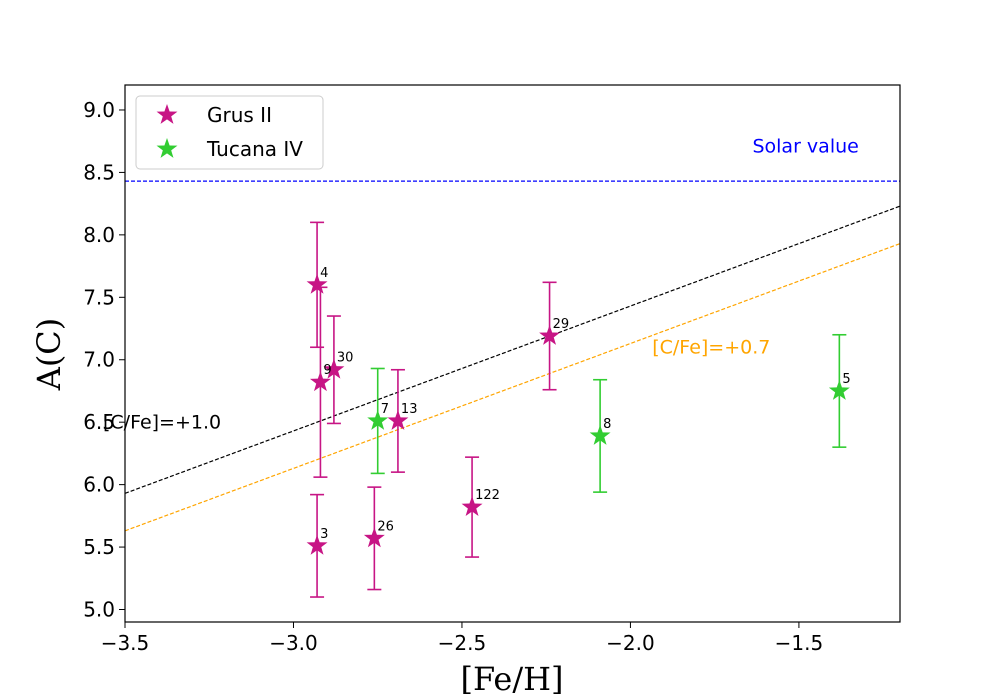  I want to click on y-tick-label: 7.5, so click(99, 297).